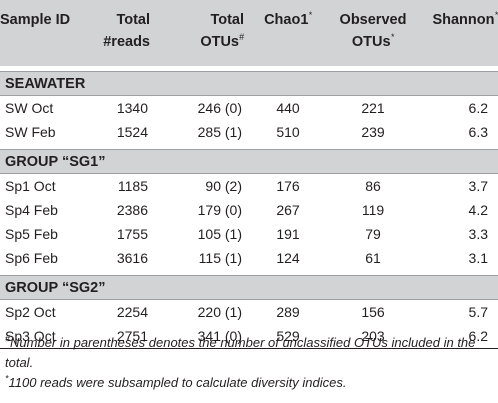 This screenshot has width=498, height=403. I want to click on cell-sample-id: Sp3 Oct, so click(30, 336).